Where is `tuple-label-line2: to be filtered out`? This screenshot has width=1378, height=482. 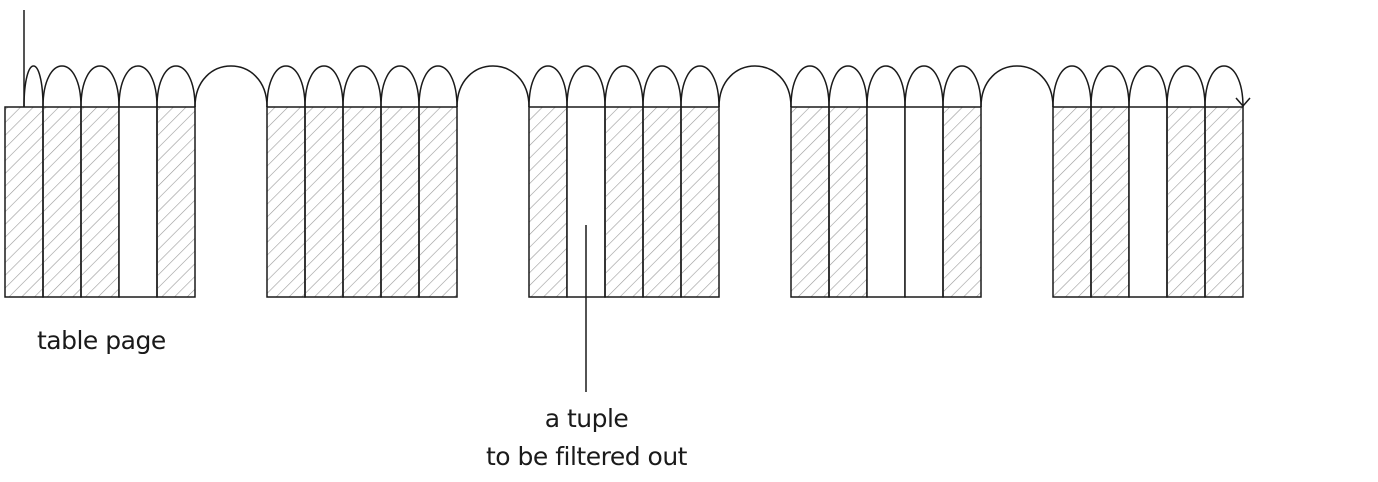
tuple-label-line2: to be filtered out is located at coordinates (587, 456).